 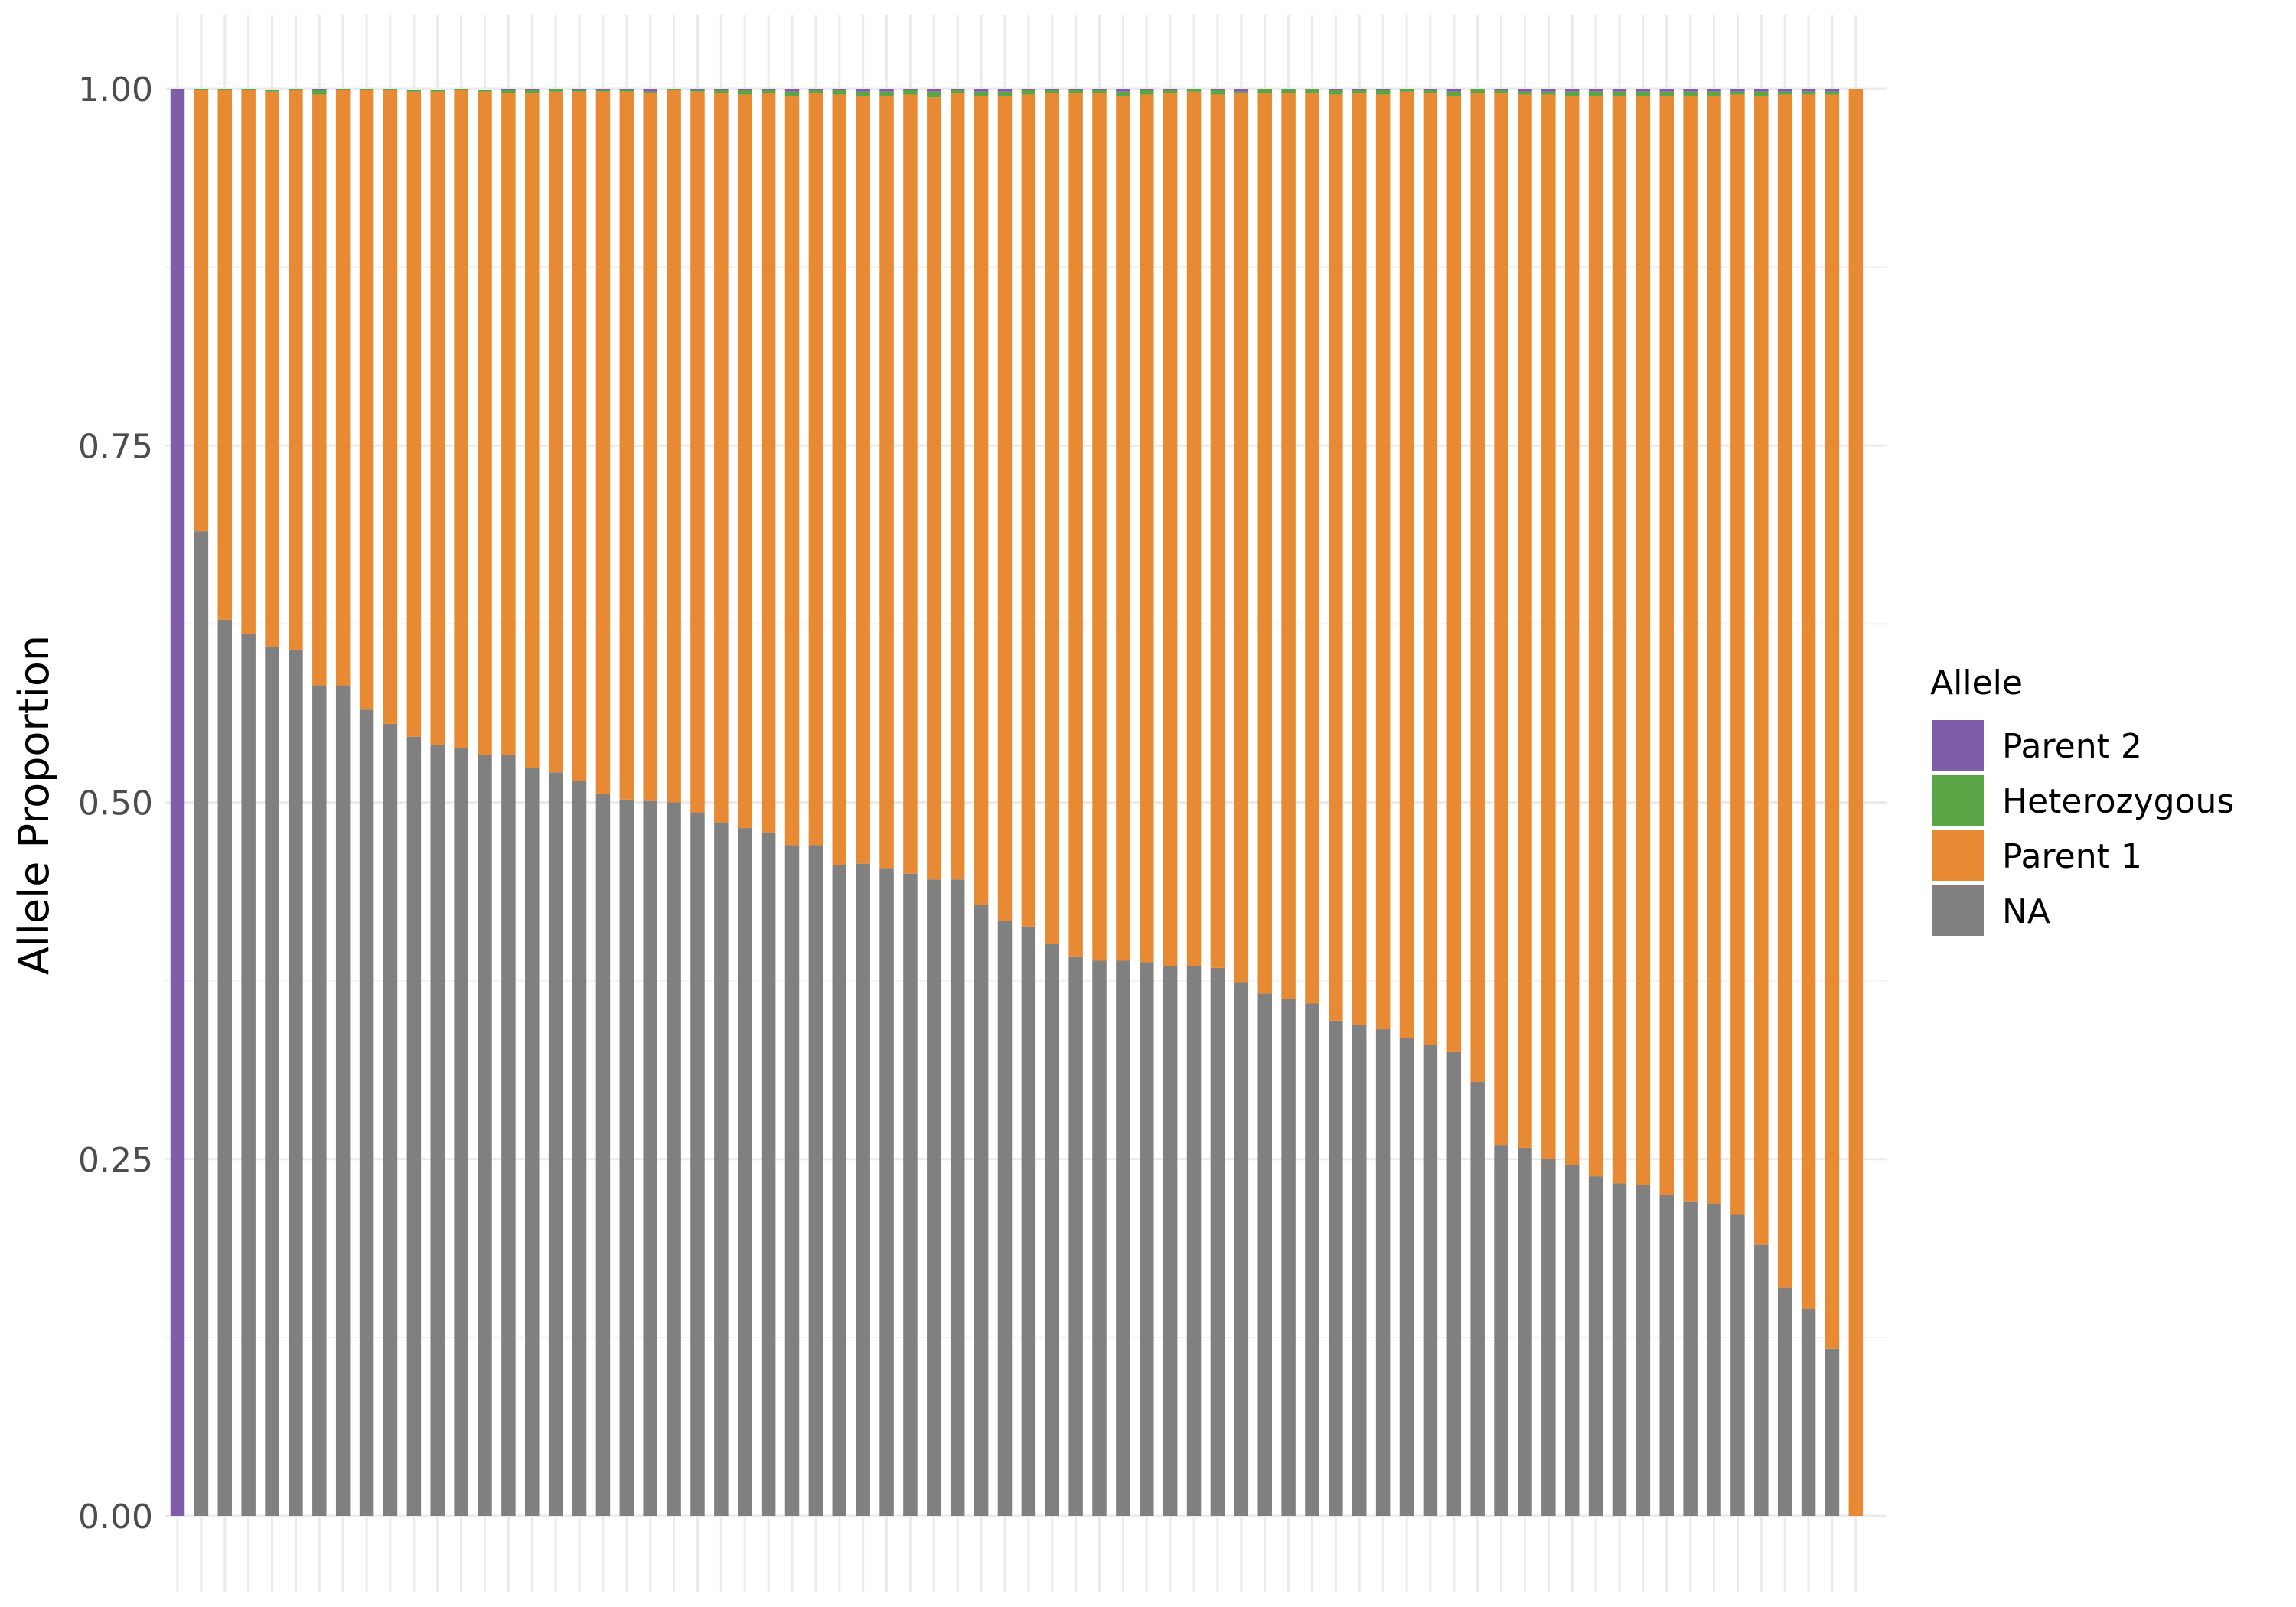 I want to click on y-tick-label: 0.75, so click(x=115, y=447).